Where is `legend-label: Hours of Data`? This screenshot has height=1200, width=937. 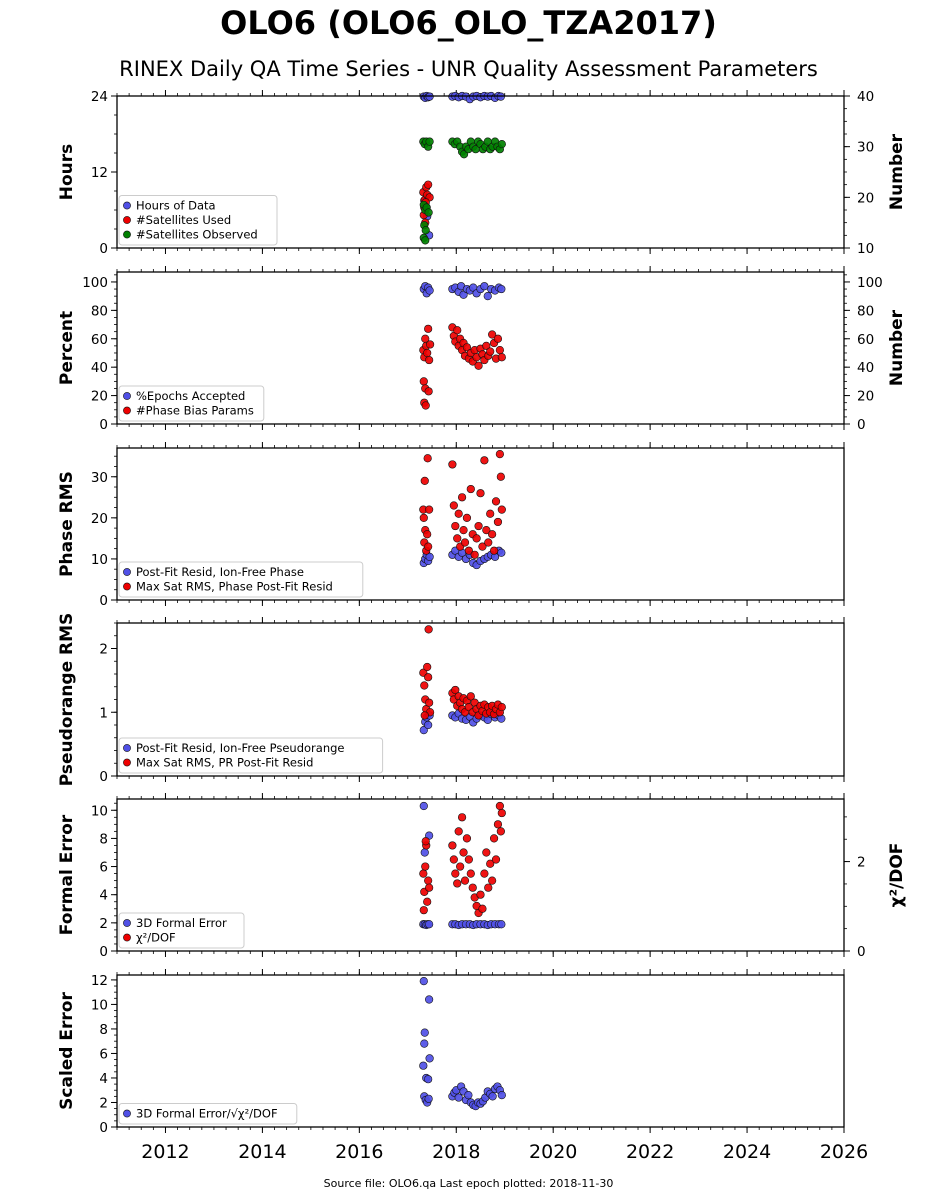
legend-label: Hours of Data is located at coordinates (176, 206).